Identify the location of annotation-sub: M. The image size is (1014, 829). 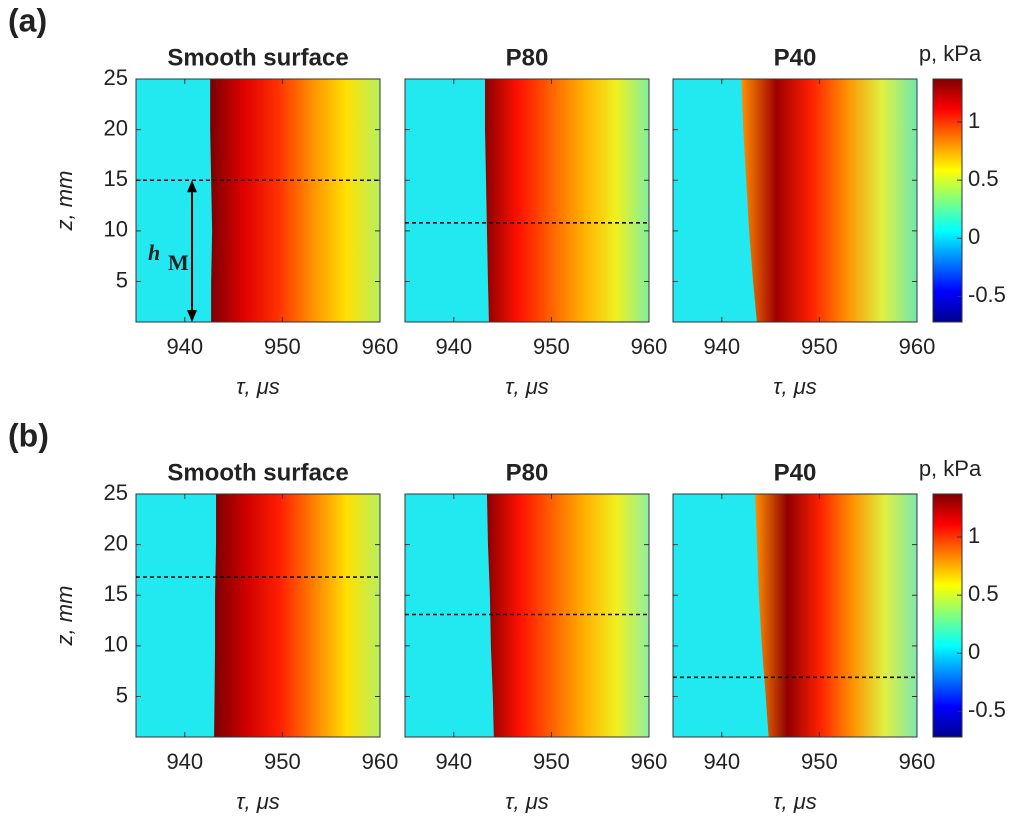
(178, 262).